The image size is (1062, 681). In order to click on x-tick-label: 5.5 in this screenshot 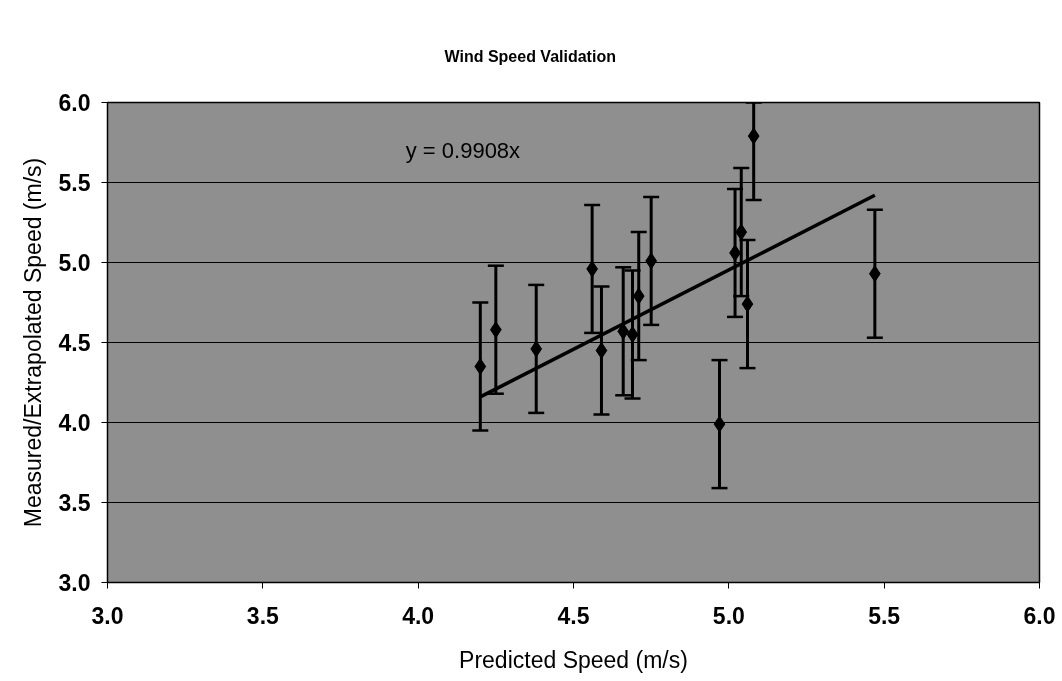, I will do `click(884, 615)`.